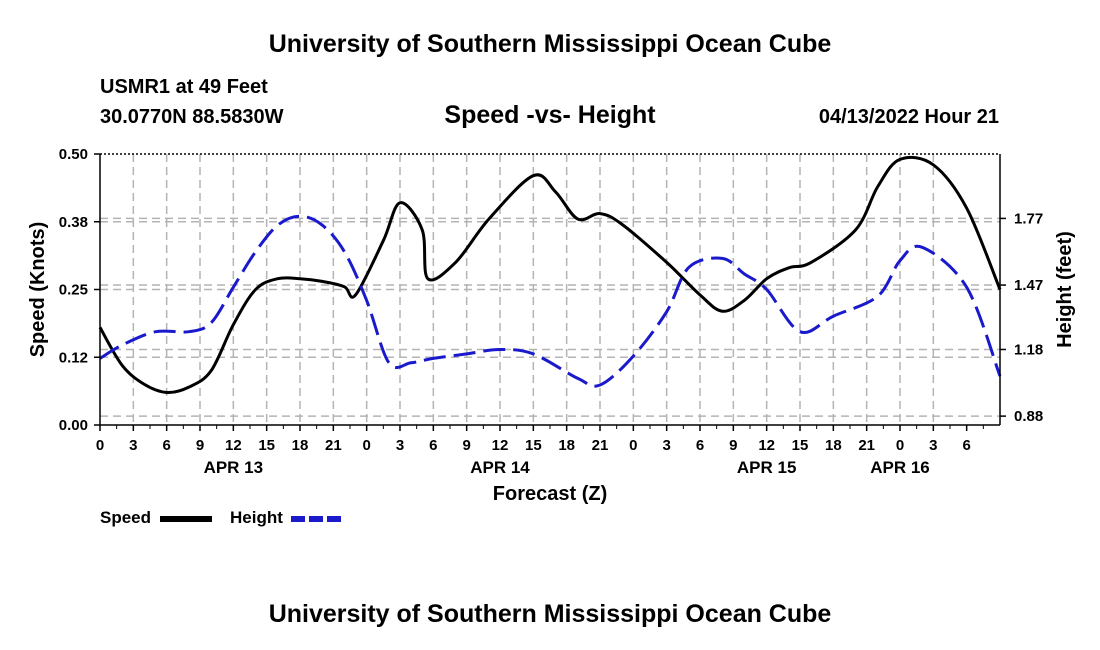 The height and width of the screenshot is (650, 1100). Describe the element at coordinates (234, 467) in the screenshot. I see `date-label: APR 13` at that location.